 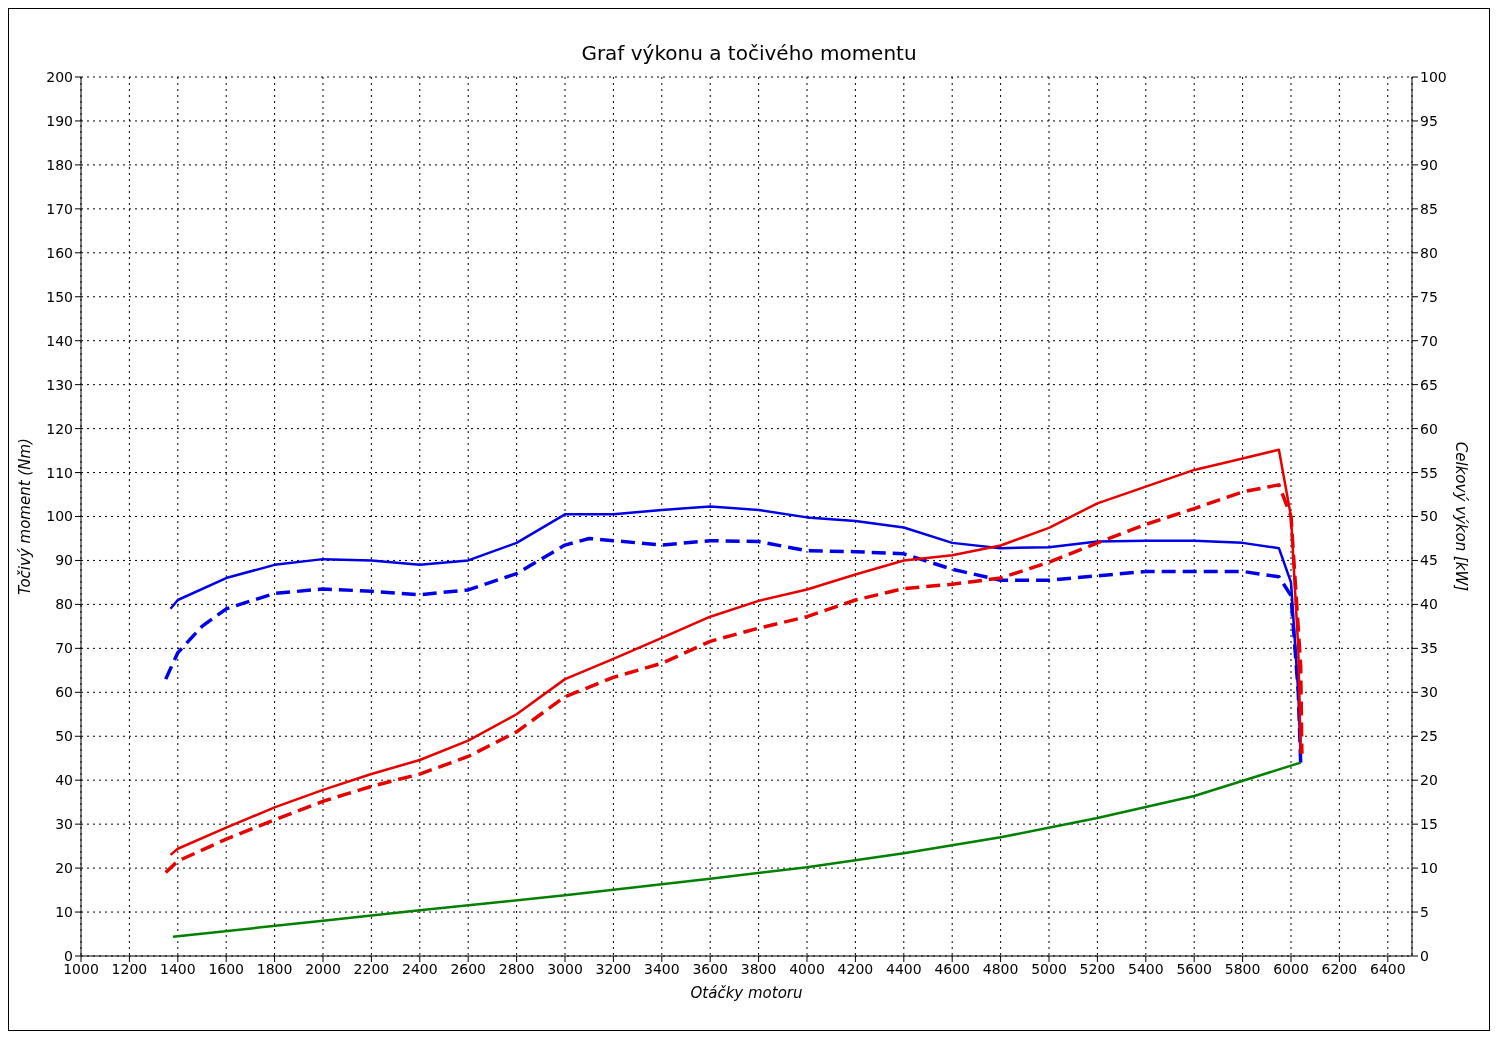 What do you see at coordinates (64, 868) in the screenshot?
I see `y-tick-label: 20` at bounding box center [64, 868].